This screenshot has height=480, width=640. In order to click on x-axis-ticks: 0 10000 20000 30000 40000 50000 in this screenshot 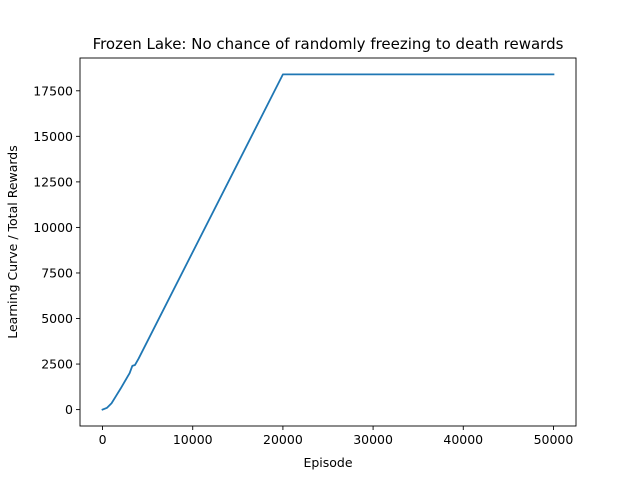, I will do `click(336, 436)`.